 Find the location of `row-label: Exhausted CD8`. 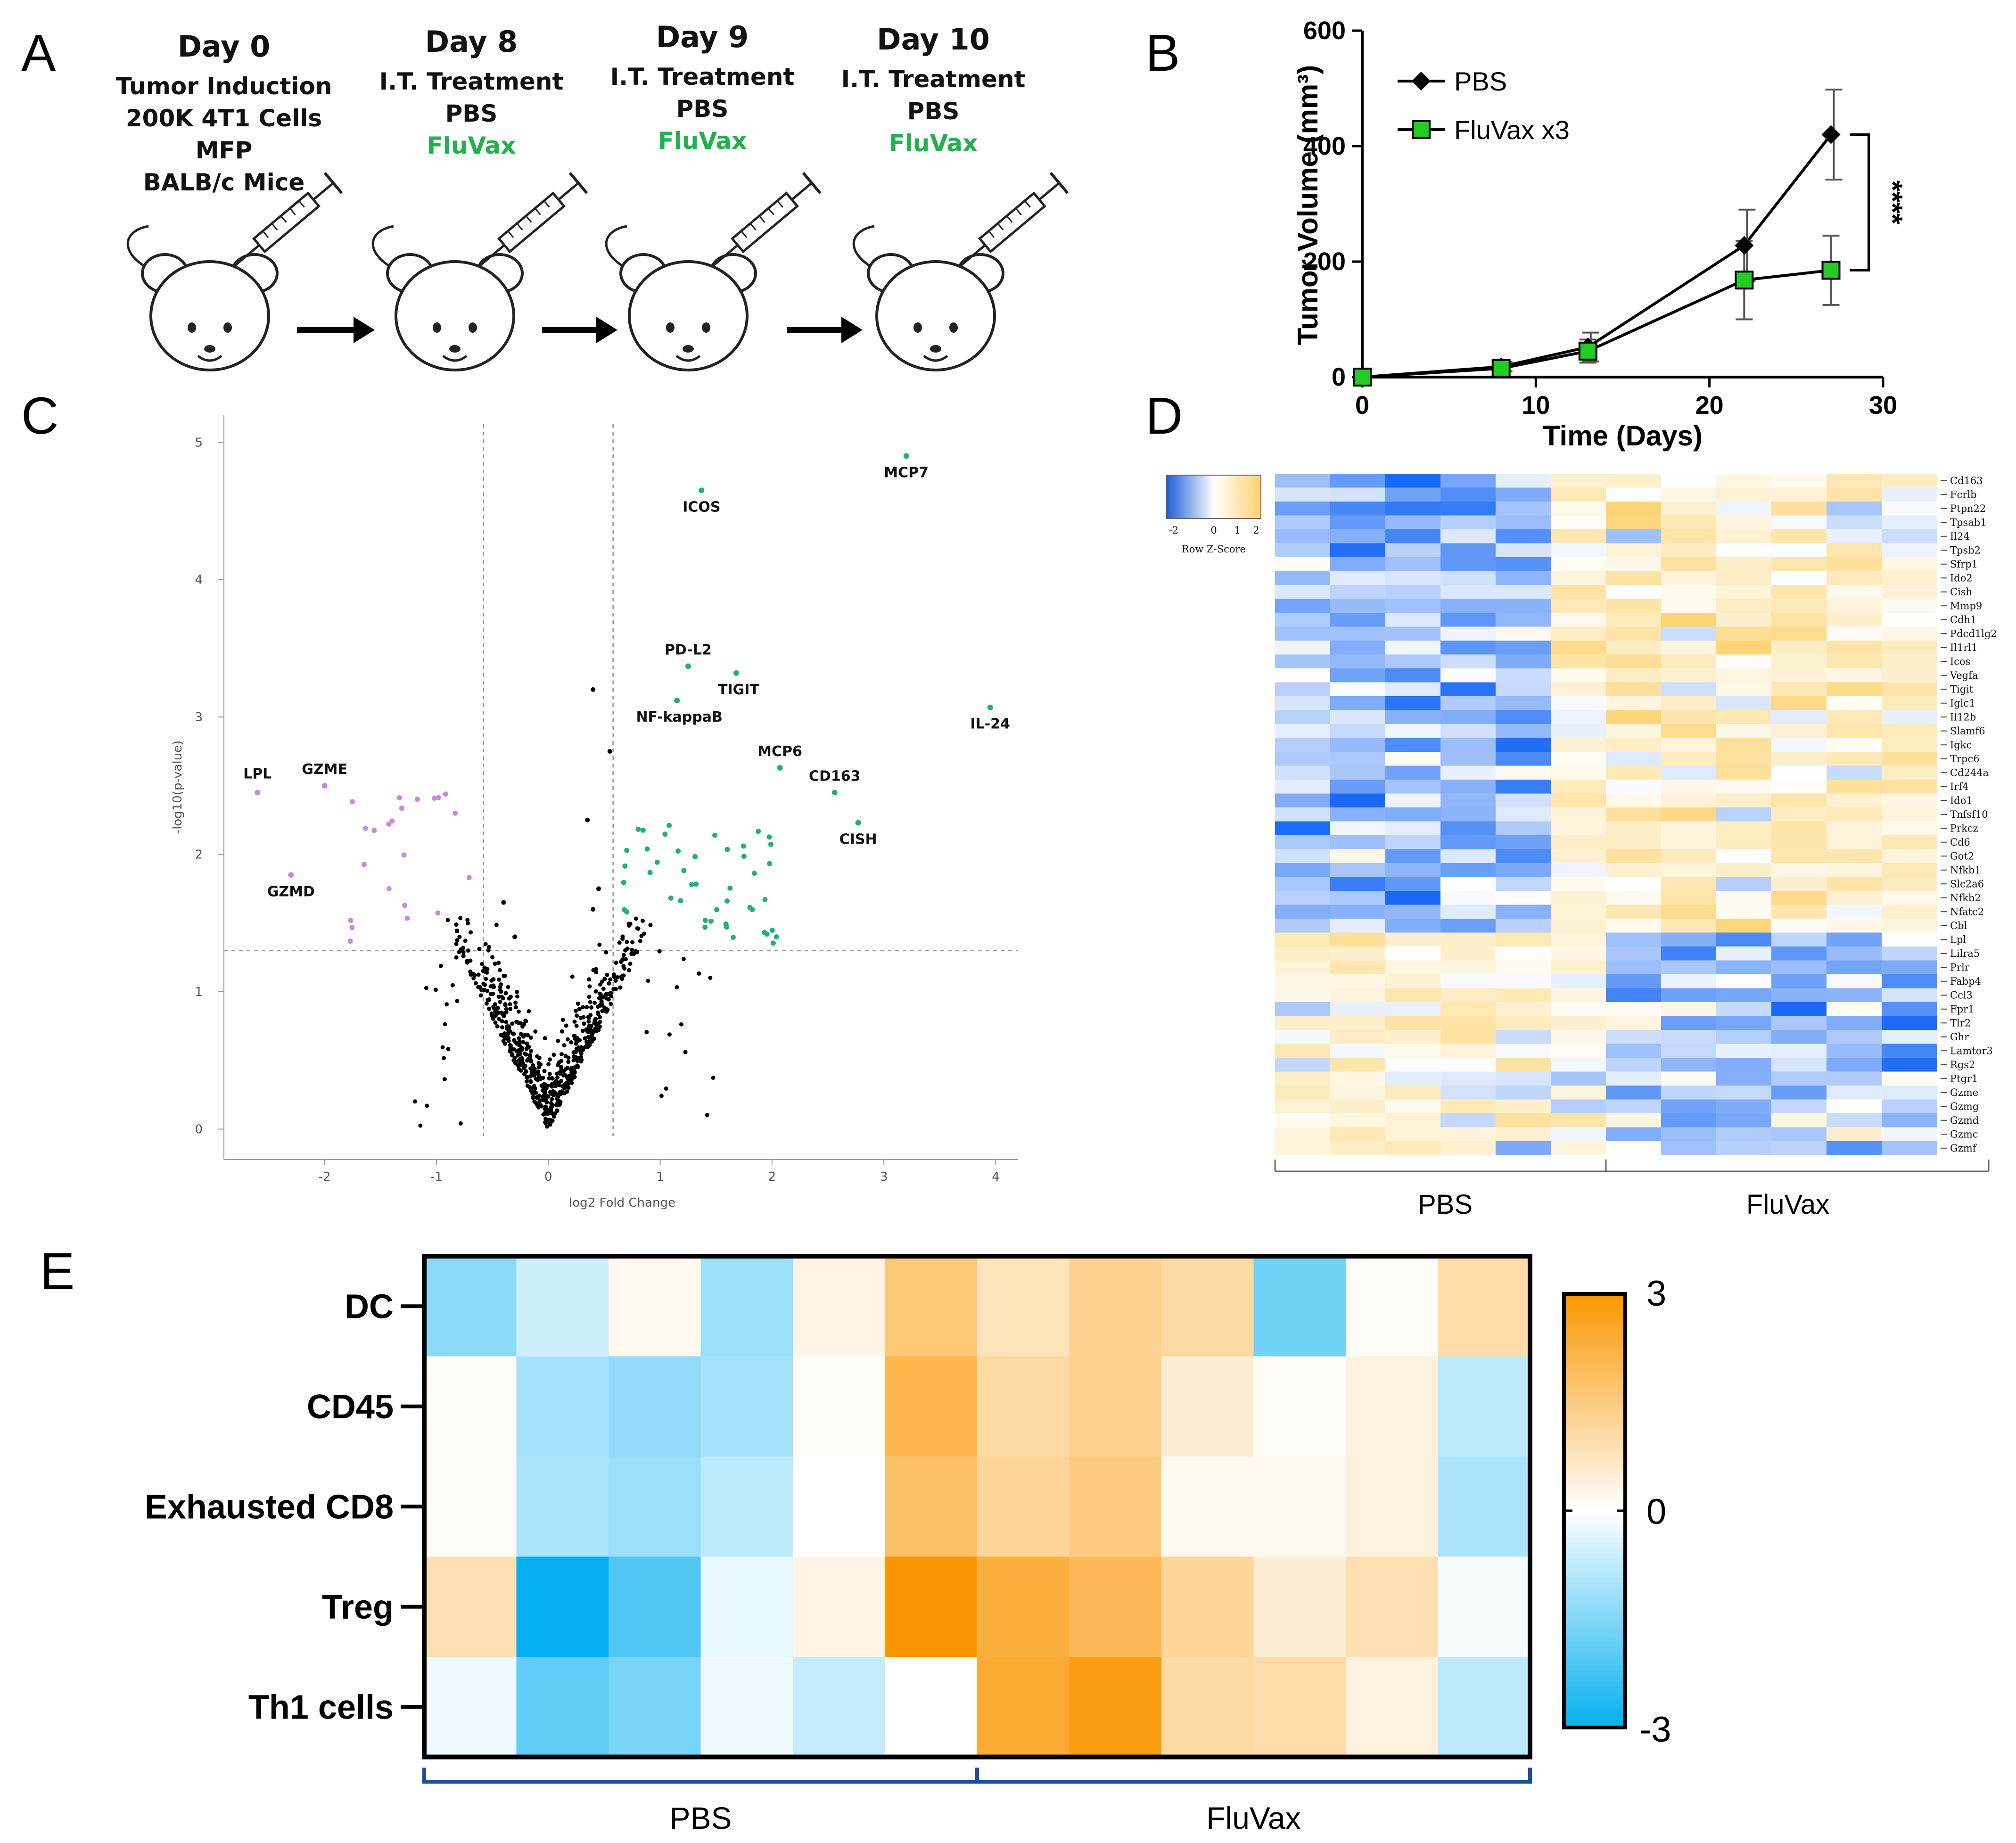

row-label: Exhausted CD8 is located at coordinates (269, 1507).